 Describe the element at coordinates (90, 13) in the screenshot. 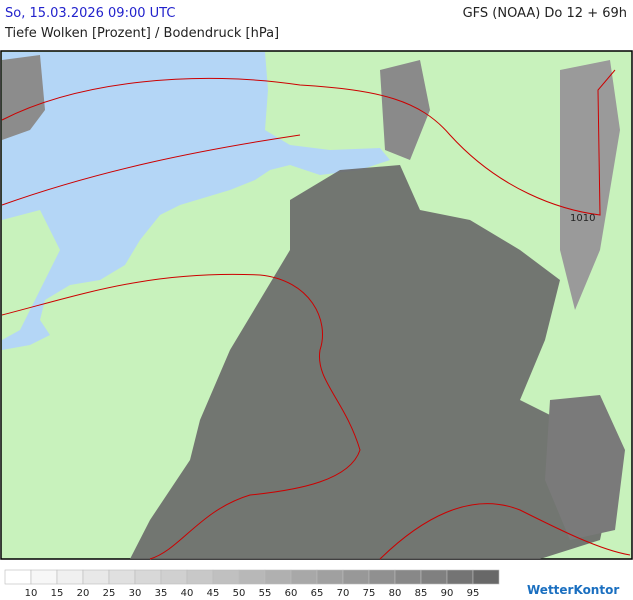

I see `valid-time: So, 15.03.2026 09:00 UTC` at that location.